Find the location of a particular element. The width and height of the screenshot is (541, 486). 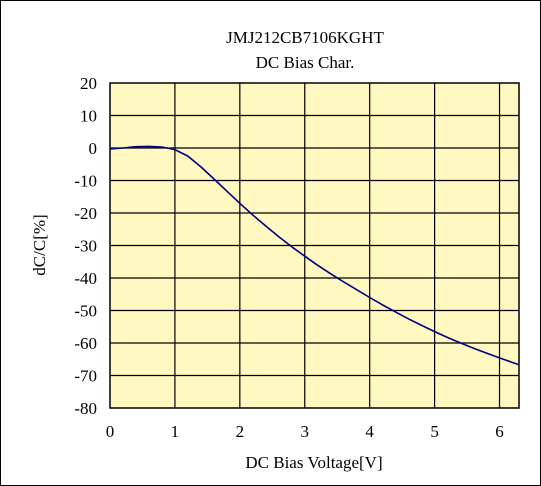

x-tick-label: 6 is located at coordinates (499, 431).